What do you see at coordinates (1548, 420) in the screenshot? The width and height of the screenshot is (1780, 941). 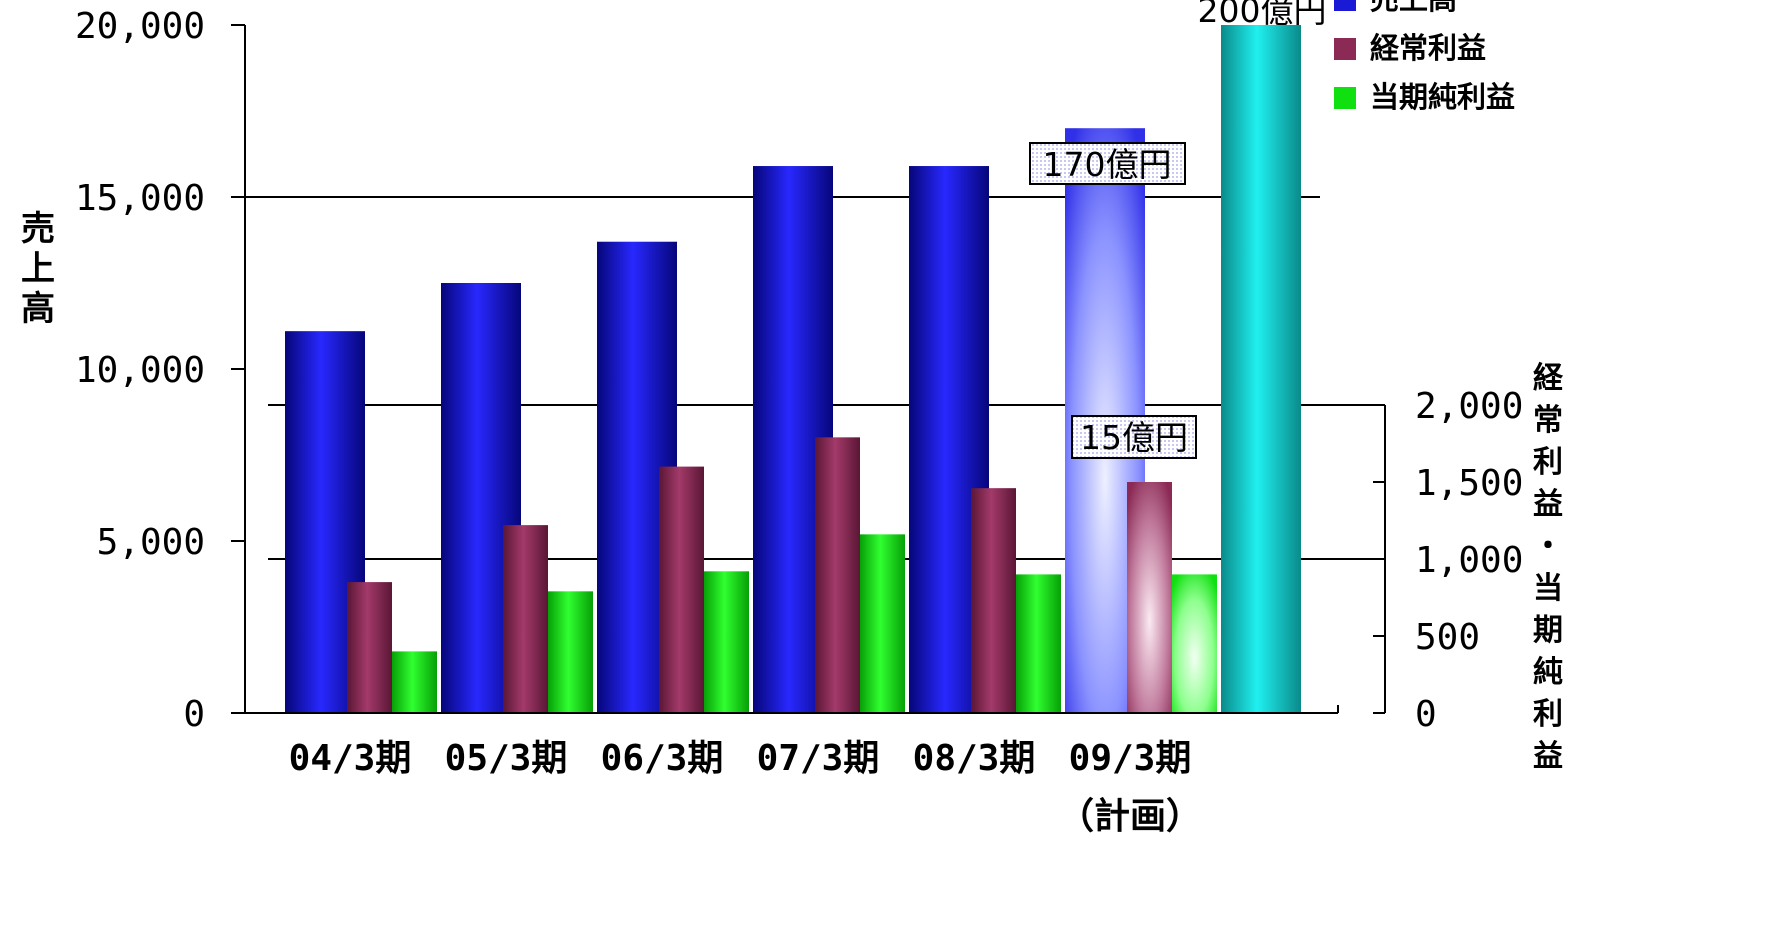 I see `right-axis-title-char: 常` at bounding box center [1548, 420].